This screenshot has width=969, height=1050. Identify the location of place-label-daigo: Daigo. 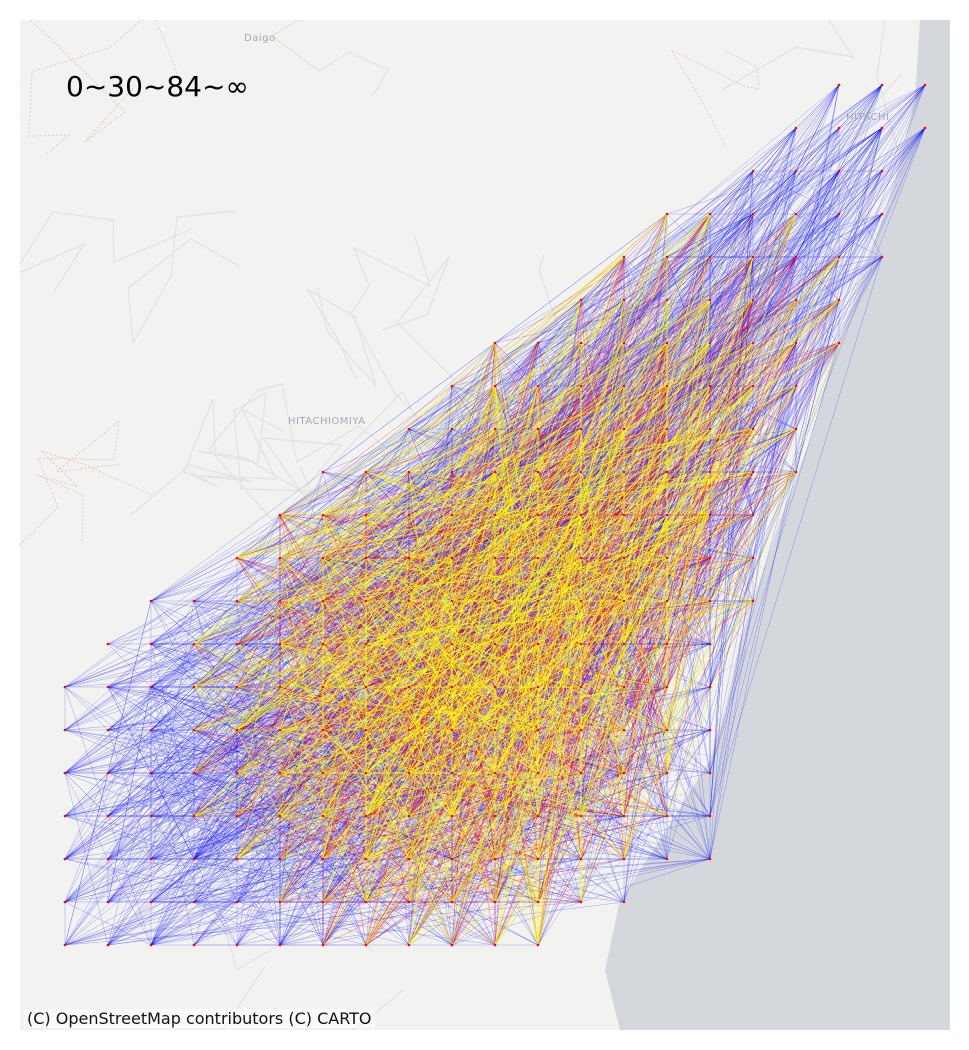
(260, 38).